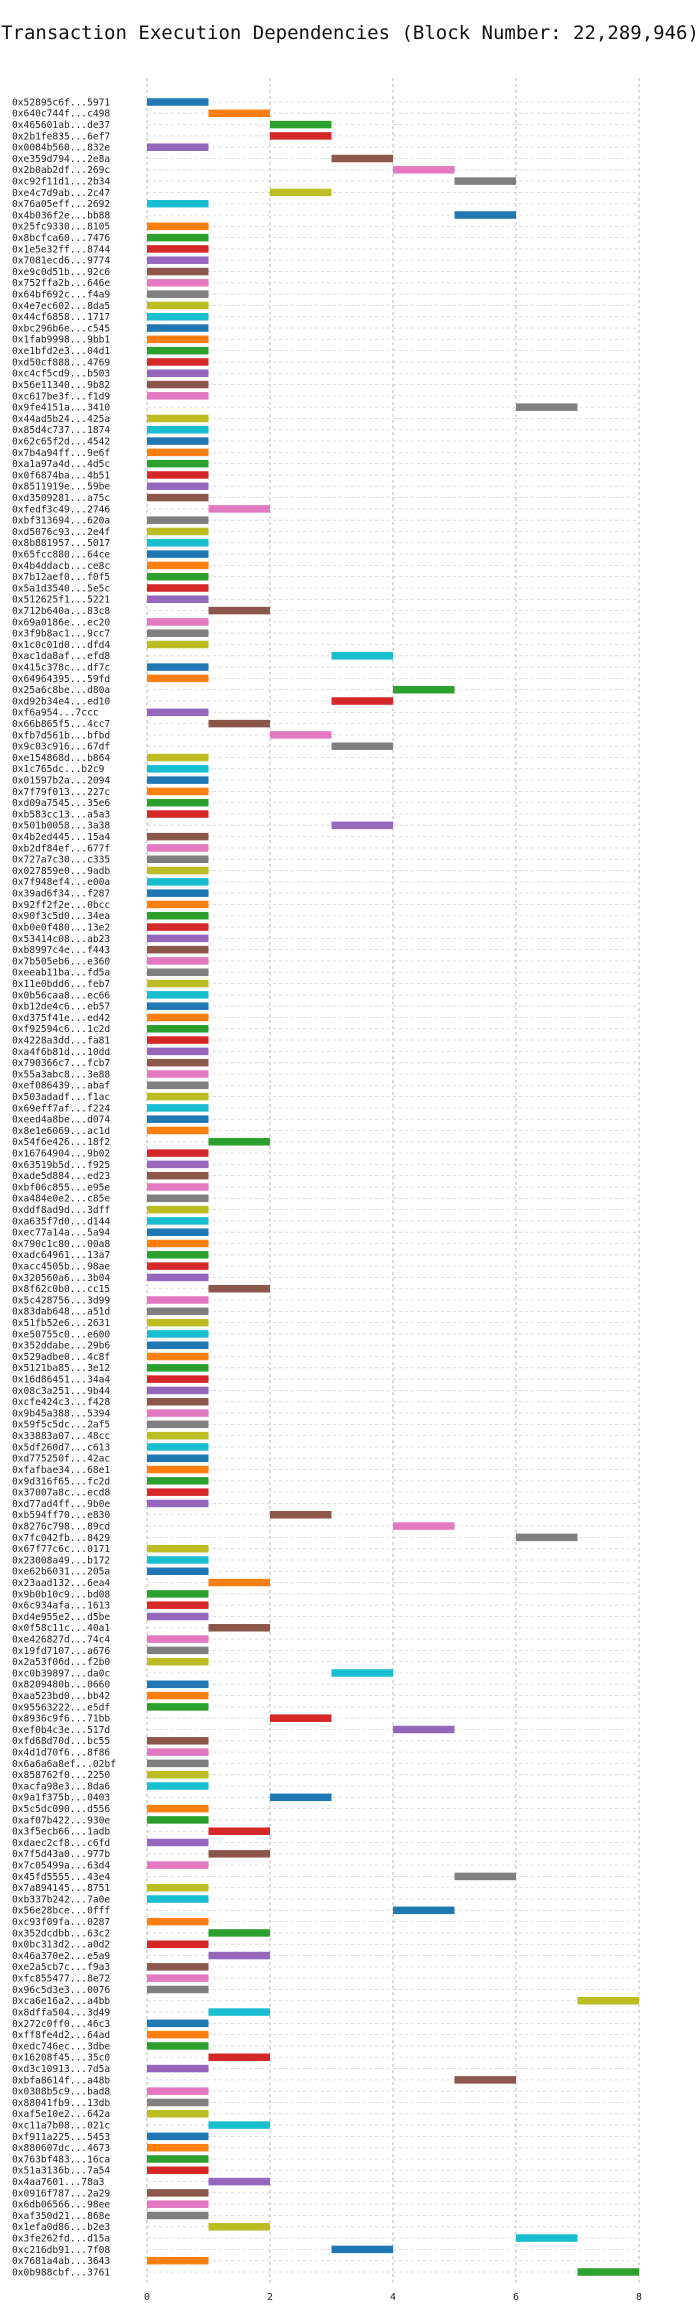  Describe the element at coordinates (61, 2250) in the screenshot. I see `tx-label: 0xc216db91...7f08` at that location.